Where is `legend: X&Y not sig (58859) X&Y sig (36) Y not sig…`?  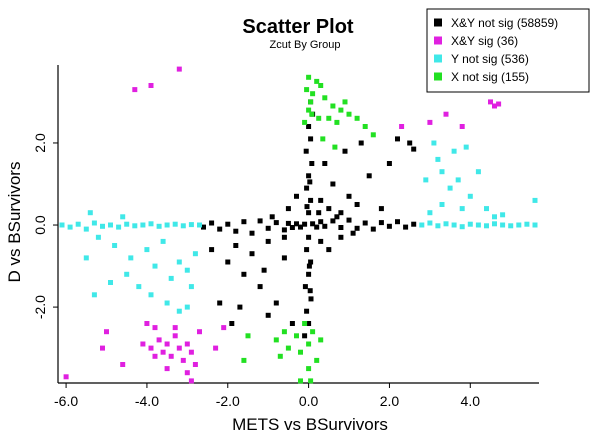 legend: X&Y not sig (58859) X&Y sig (36) Y not sig… is located at coordinates (508, 50).